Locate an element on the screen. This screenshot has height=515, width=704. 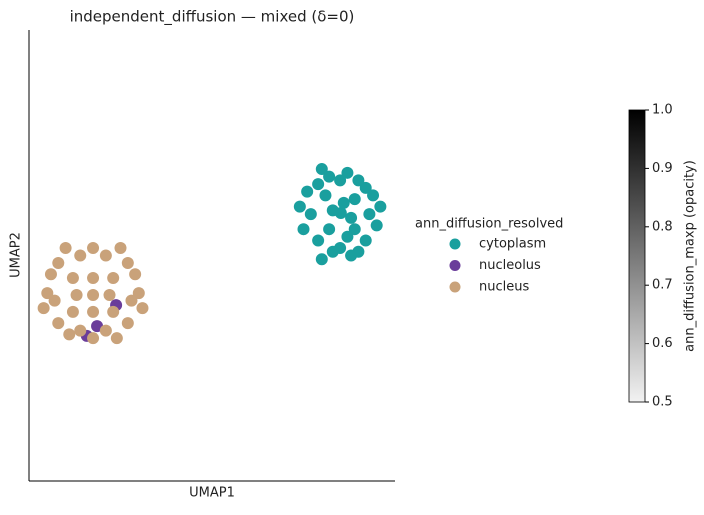
colorbar-tick-label: 0.9 is located at coordinates (662, 168).